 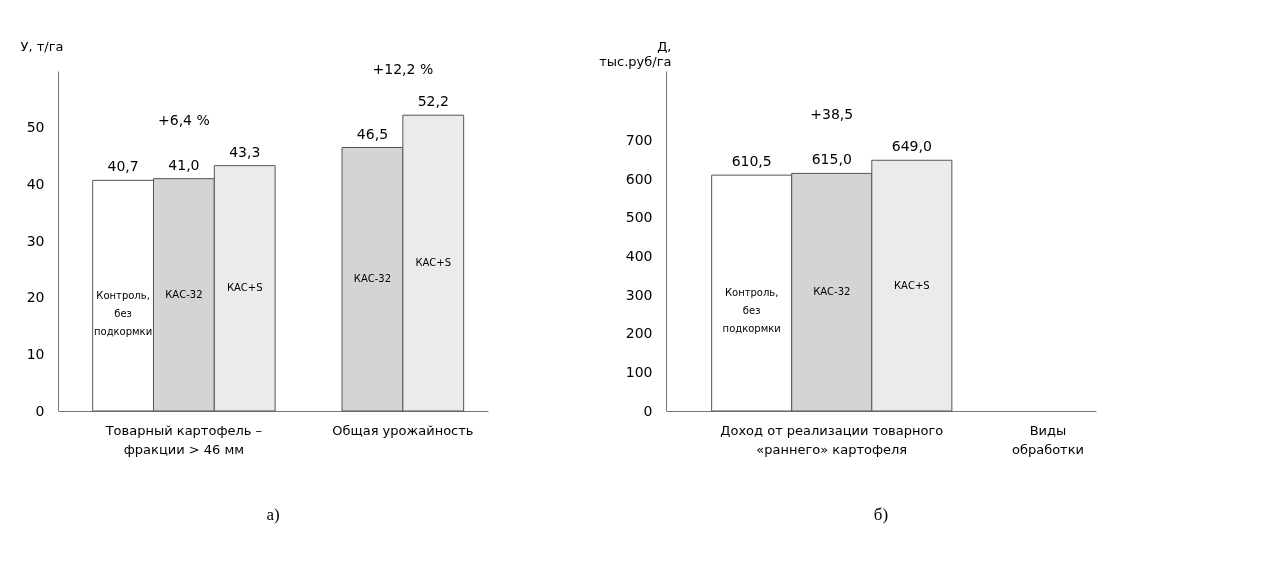 I want to click on y-tick-label: 400, so click(x=639, y=255).